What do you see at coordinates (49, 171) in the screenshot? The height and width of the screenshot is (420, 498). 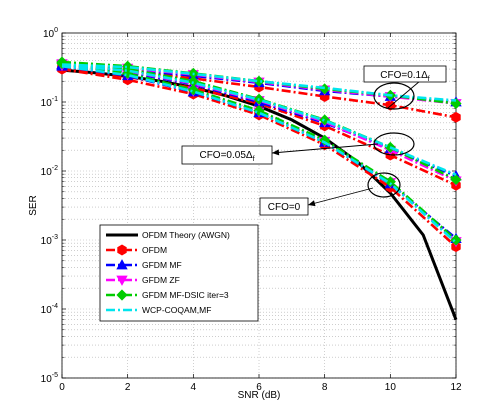 I see `y-tick-label: 10⁻²` at bounding box center [49, 171].